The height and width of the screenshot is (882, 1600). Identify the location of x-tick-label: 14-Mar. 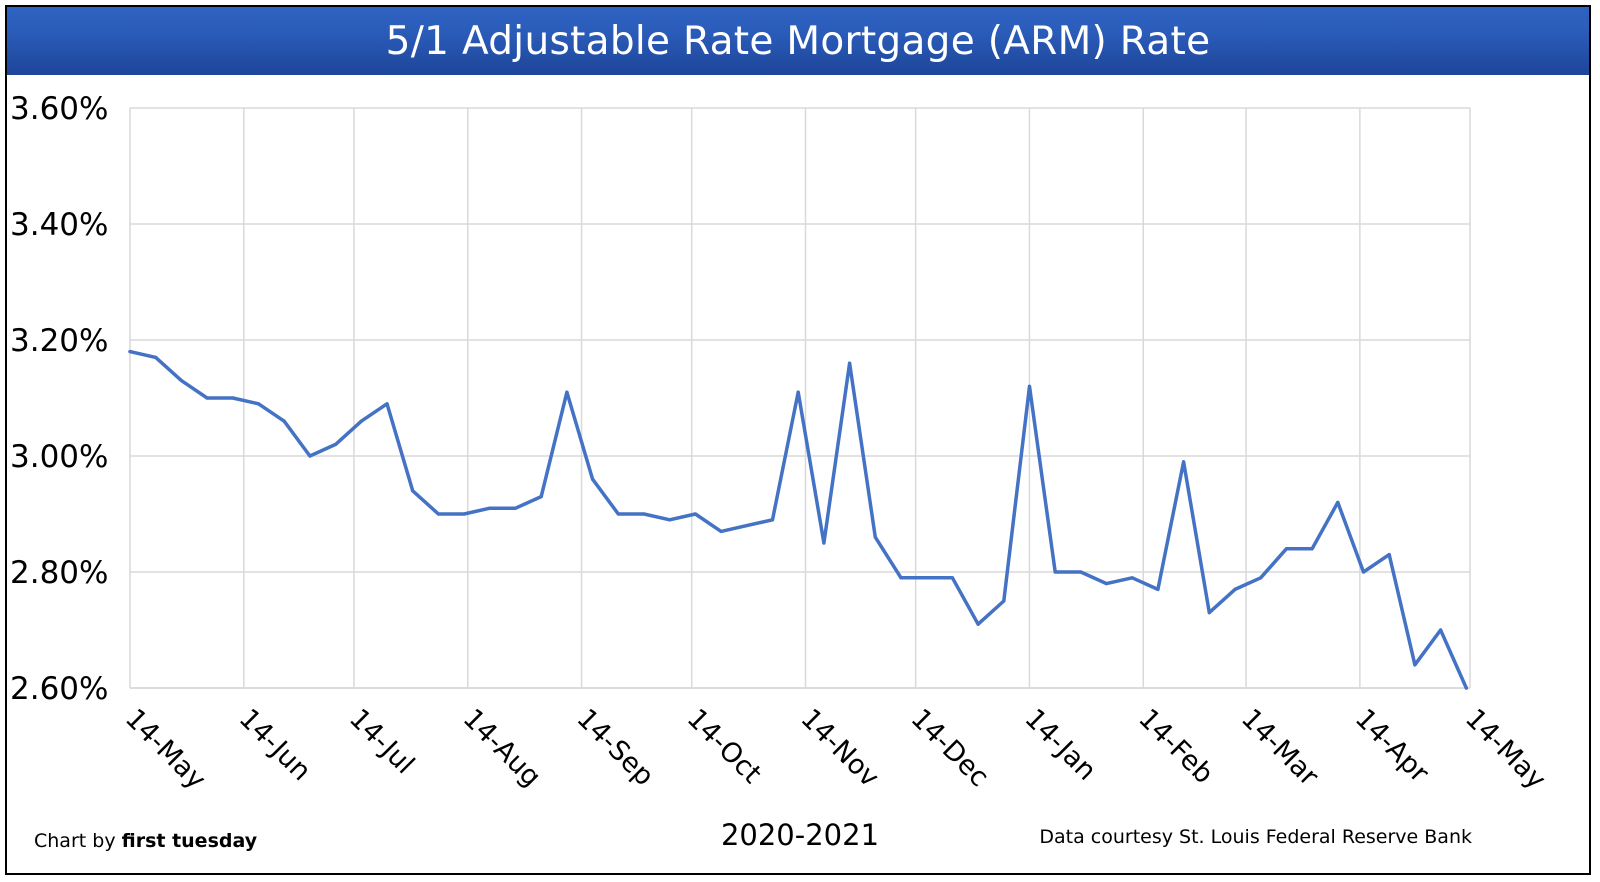
(1280, 748).